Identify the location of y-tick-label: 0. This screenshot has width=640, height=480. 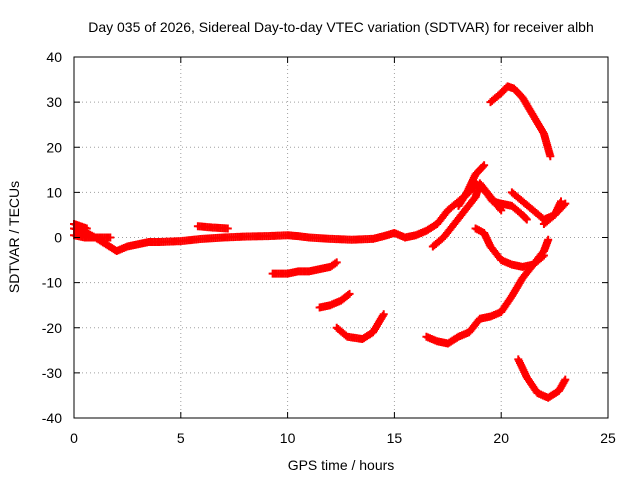
(58, 238).